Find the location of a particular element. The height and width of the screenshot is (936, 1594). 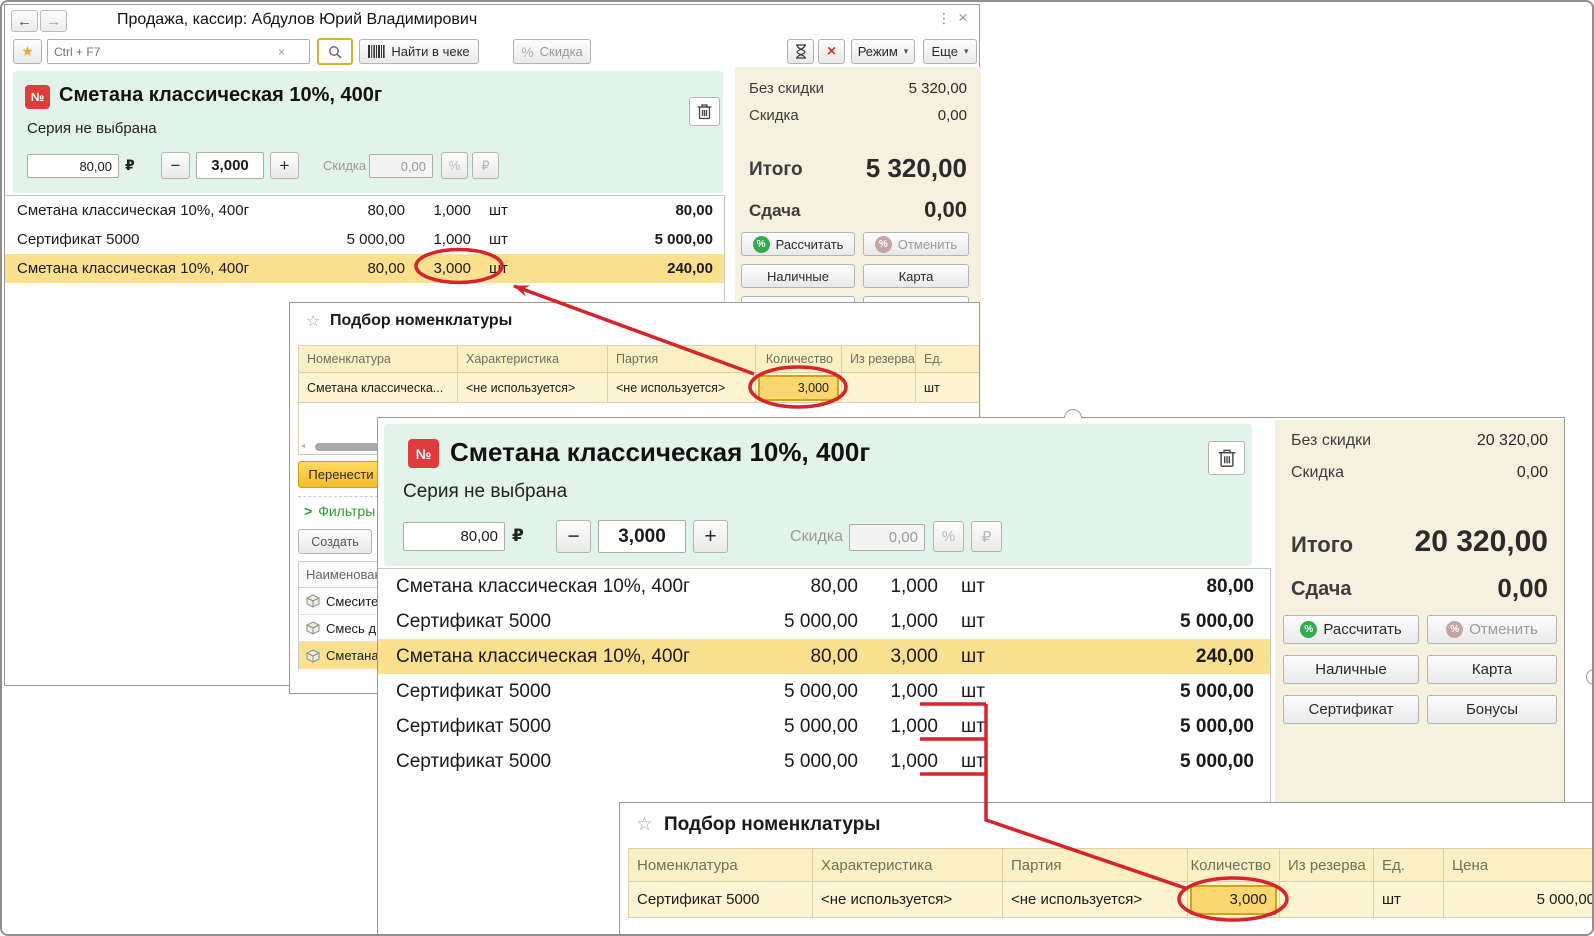

card-label: Карта is located at coordinates (916, 276).